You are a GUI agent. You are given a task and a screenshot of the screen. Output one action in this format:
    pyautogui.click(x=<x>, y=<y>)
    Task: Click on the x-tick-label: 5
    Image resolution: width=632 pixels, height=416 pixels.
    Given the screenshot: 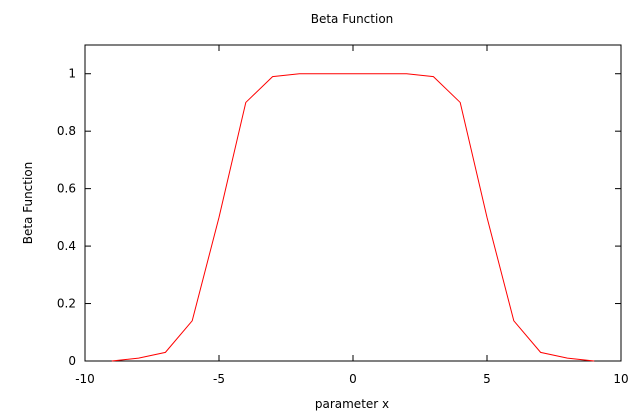 What is the action you would take?
    pyautogui.click(x=487, y=379)
    